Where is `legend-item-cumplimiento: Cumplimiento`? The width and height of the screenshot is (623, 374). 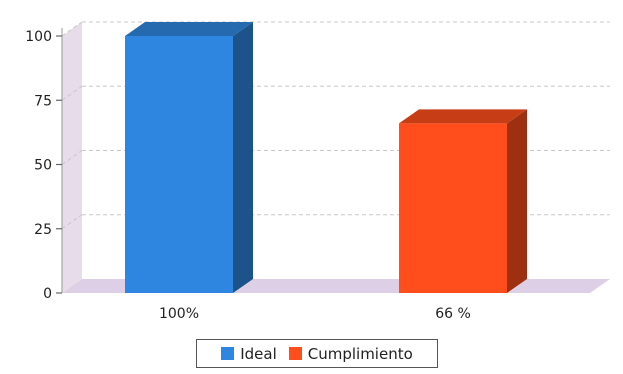
legend-item-cumplimiento: Cumplimiento is located at coordinates (350, 353).